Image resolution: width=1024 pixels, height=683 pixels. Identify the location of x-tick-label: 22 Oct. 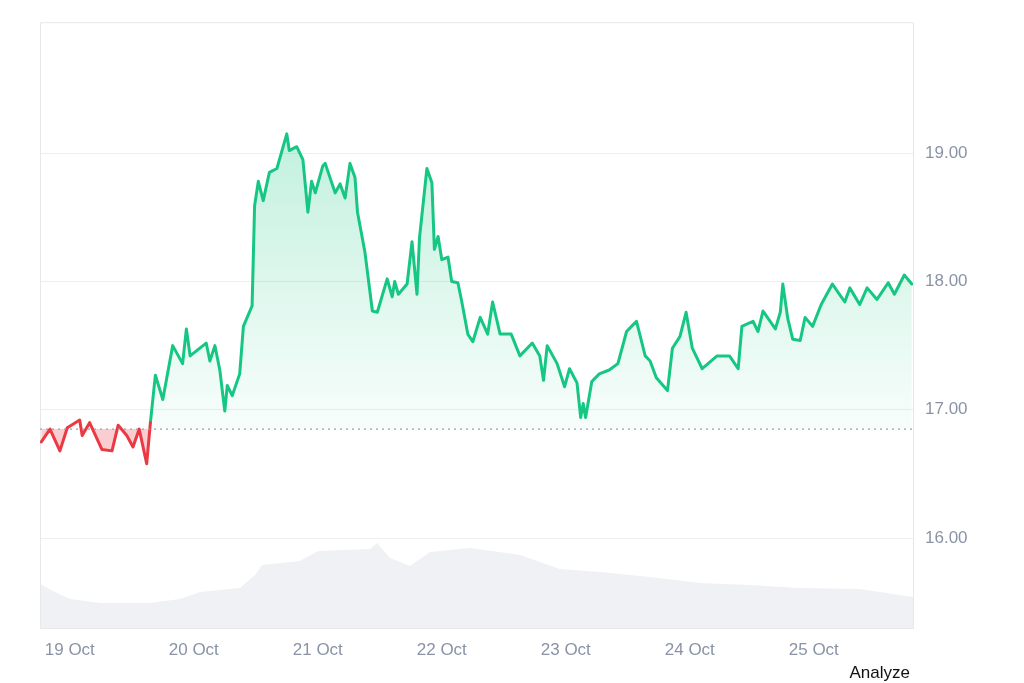
(442, 649).